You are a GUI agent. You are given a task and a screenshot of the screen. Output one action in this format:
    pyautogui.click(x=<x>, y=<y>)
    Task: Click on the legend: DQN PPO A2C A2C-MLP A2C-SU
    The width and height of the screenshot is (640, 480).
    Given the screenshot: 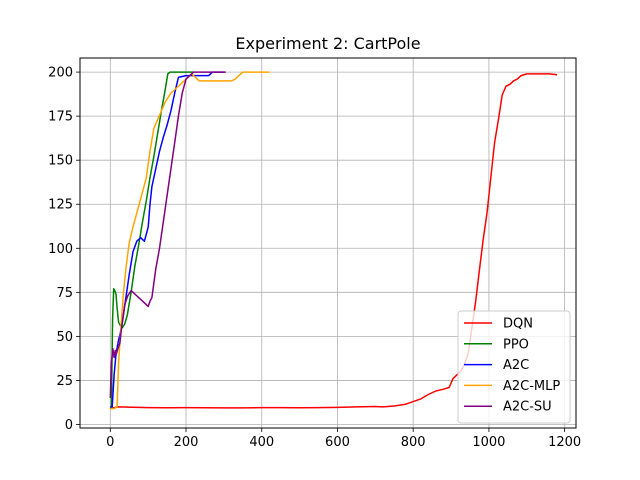 What is the action you would take?
    pyautogui.click(x=514, y=367)
    